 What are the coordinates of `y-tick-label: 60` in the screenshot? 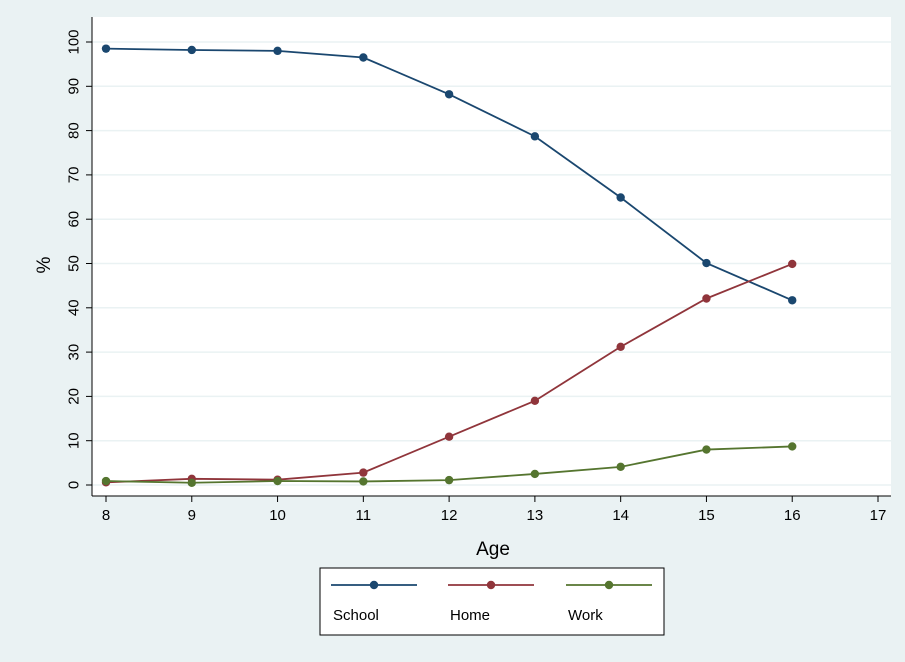 It's located at (74, 219).